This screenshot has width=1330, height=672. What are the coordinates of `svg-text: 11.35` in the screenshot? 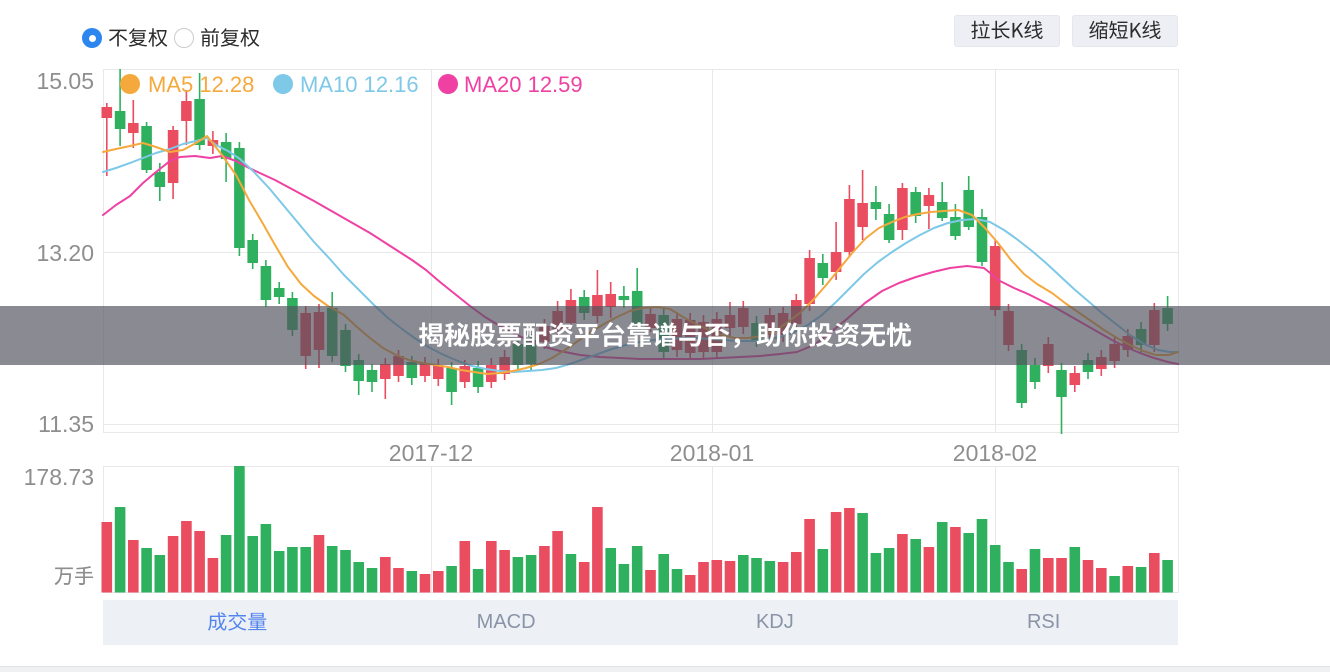 It's located at (66, 424).